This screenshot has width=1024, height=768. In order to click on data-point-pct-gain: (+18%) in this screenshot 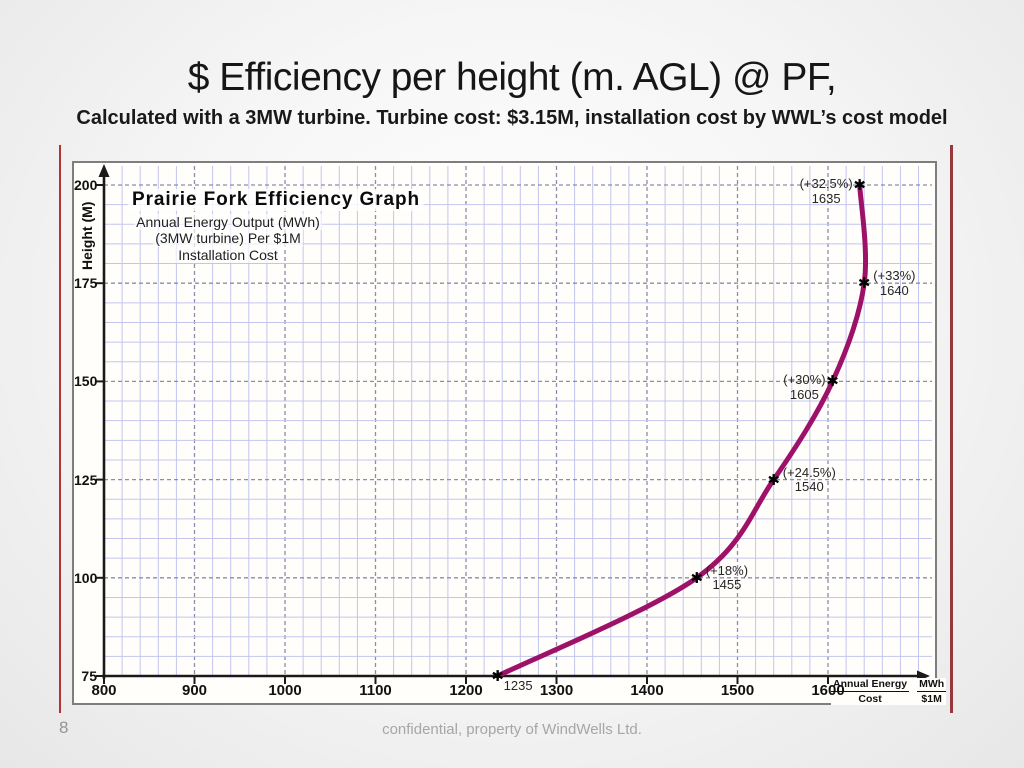, I will do `click(727, 570)`.